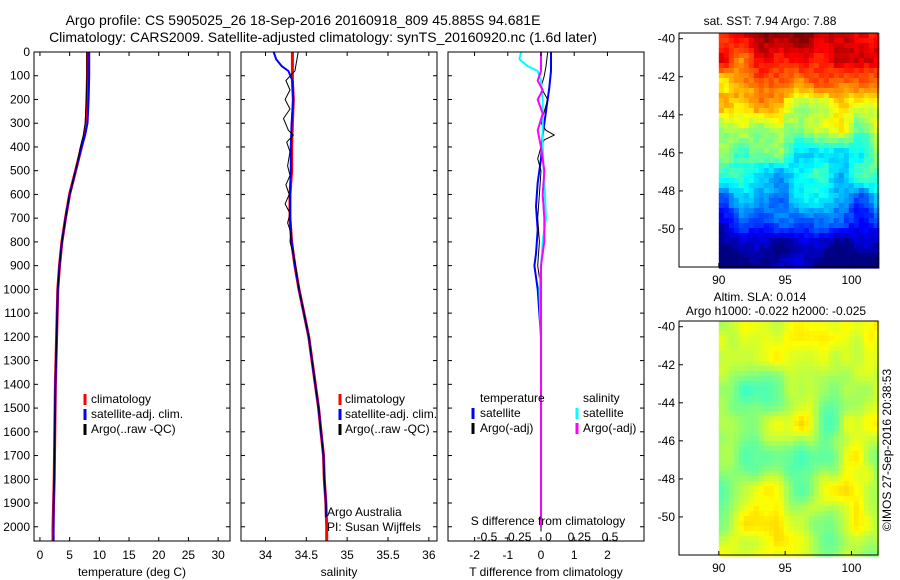 The height and width of the screenshot is (580, 900). What do you see at coordinates (16, 479) in the screenshot?
I see `y-tick-label: 1800` at bounding box center [16, 479].